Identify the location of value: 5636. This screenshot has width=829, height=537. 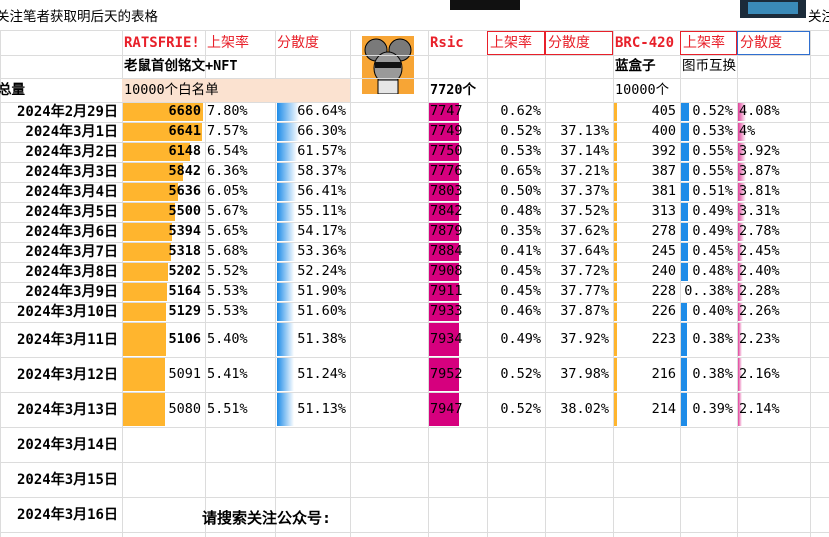
(184, 191).